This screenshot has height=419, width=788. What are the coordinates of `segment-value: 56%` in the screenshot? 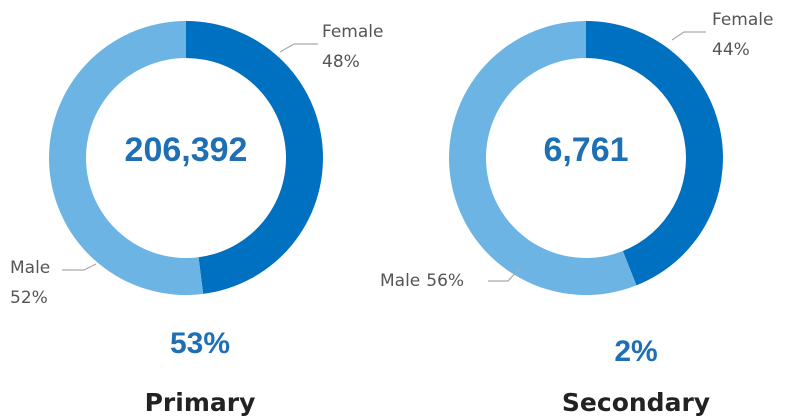 It's located at (445, 281).